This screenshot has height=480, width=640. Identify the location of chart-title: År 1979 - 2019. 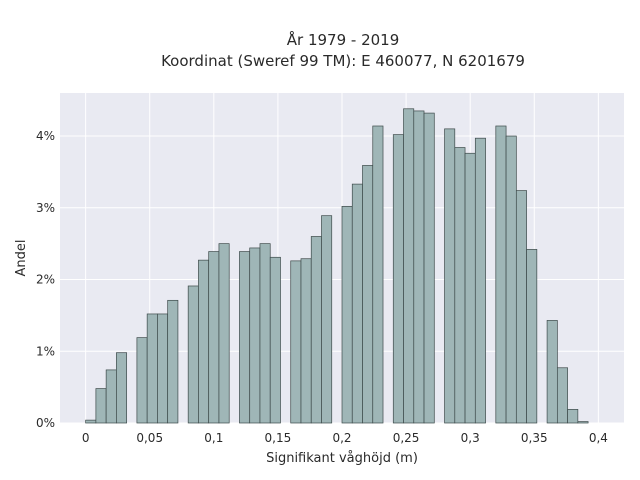
(343, 39).